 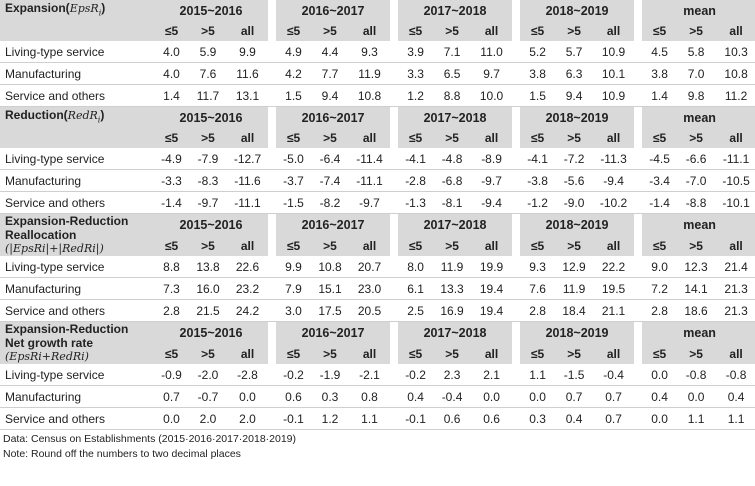 What do you see at coordinates (574, 375) in the screenshot?
I see `value-cell: -1.5` at bounding box center [574, 375].